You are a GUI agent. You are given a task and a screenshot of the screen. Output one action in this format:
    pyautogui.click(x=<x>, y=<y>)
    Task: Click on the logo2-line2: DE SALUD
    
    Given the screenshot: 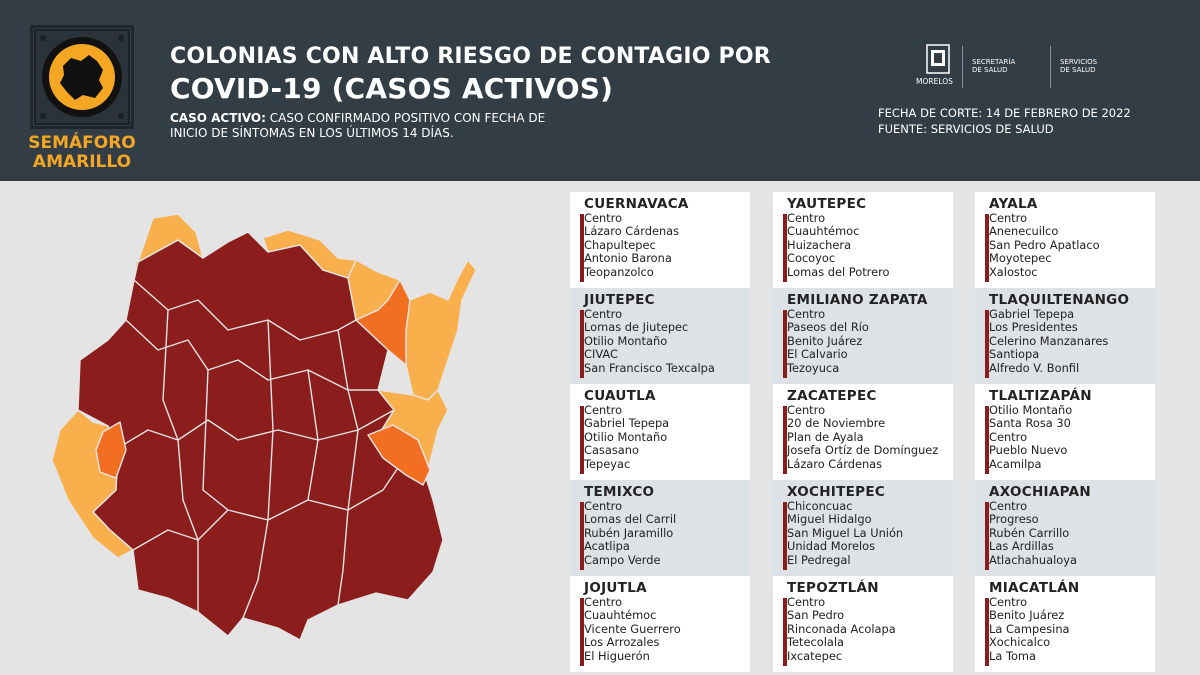 What is the action you would take?
    pyautogui.click(x=990, y=70)
    